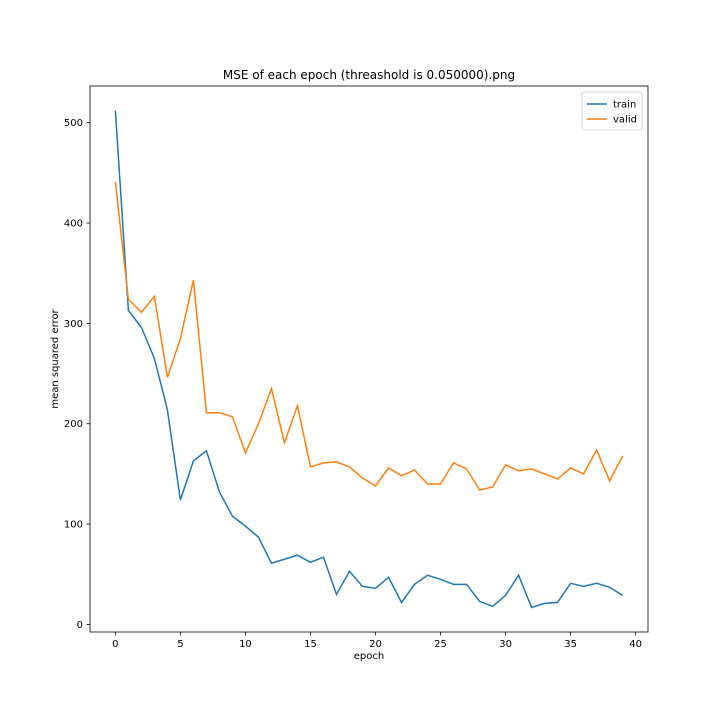 This screenshot has height=720, width=720. Describe the element at coordinates (245, 644) in the screenshot. I see `x-tick-label: 10` at that location.